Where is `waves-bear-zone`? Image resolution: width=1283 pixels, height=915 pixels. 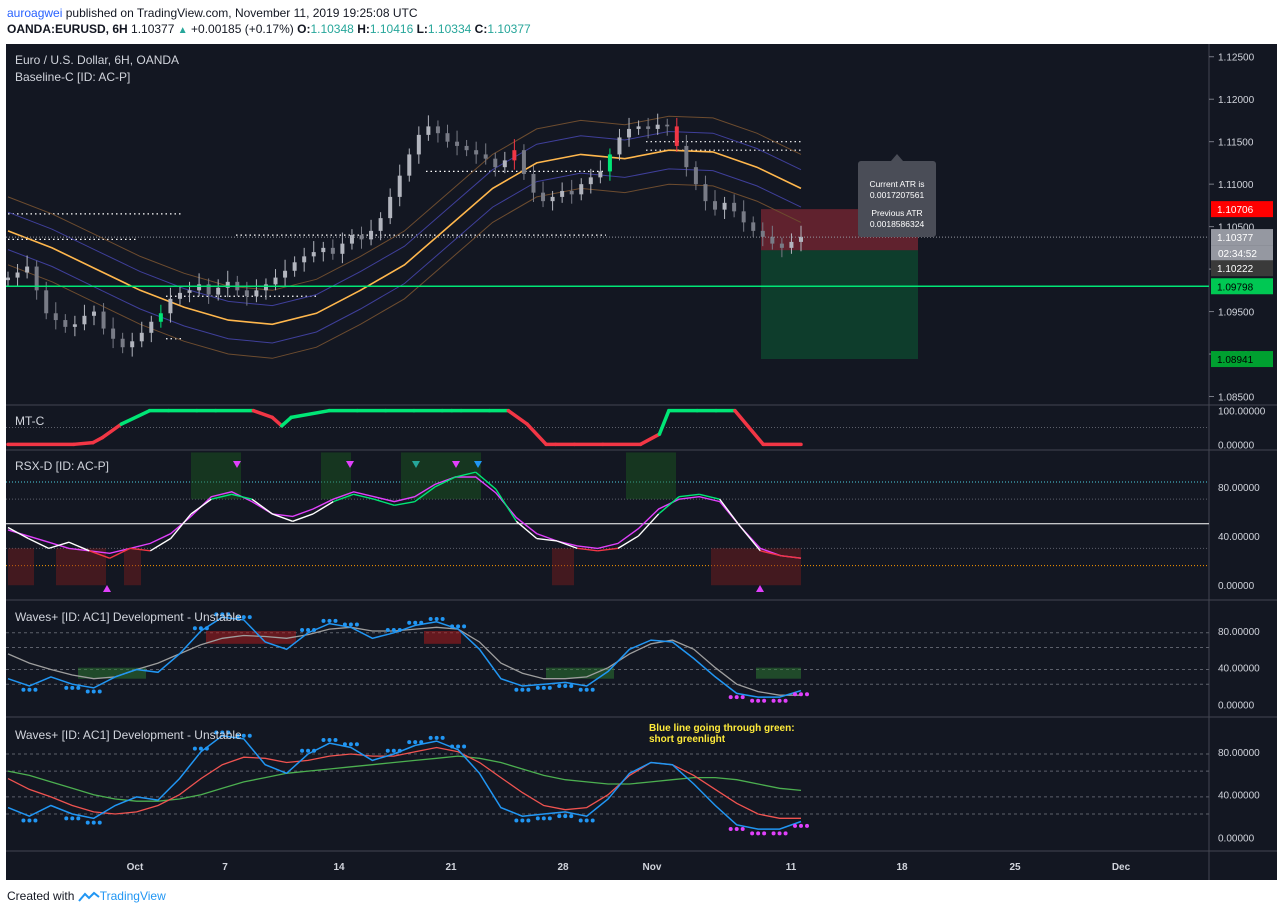 waves-bear-zone is located at coordinates (251, 637).